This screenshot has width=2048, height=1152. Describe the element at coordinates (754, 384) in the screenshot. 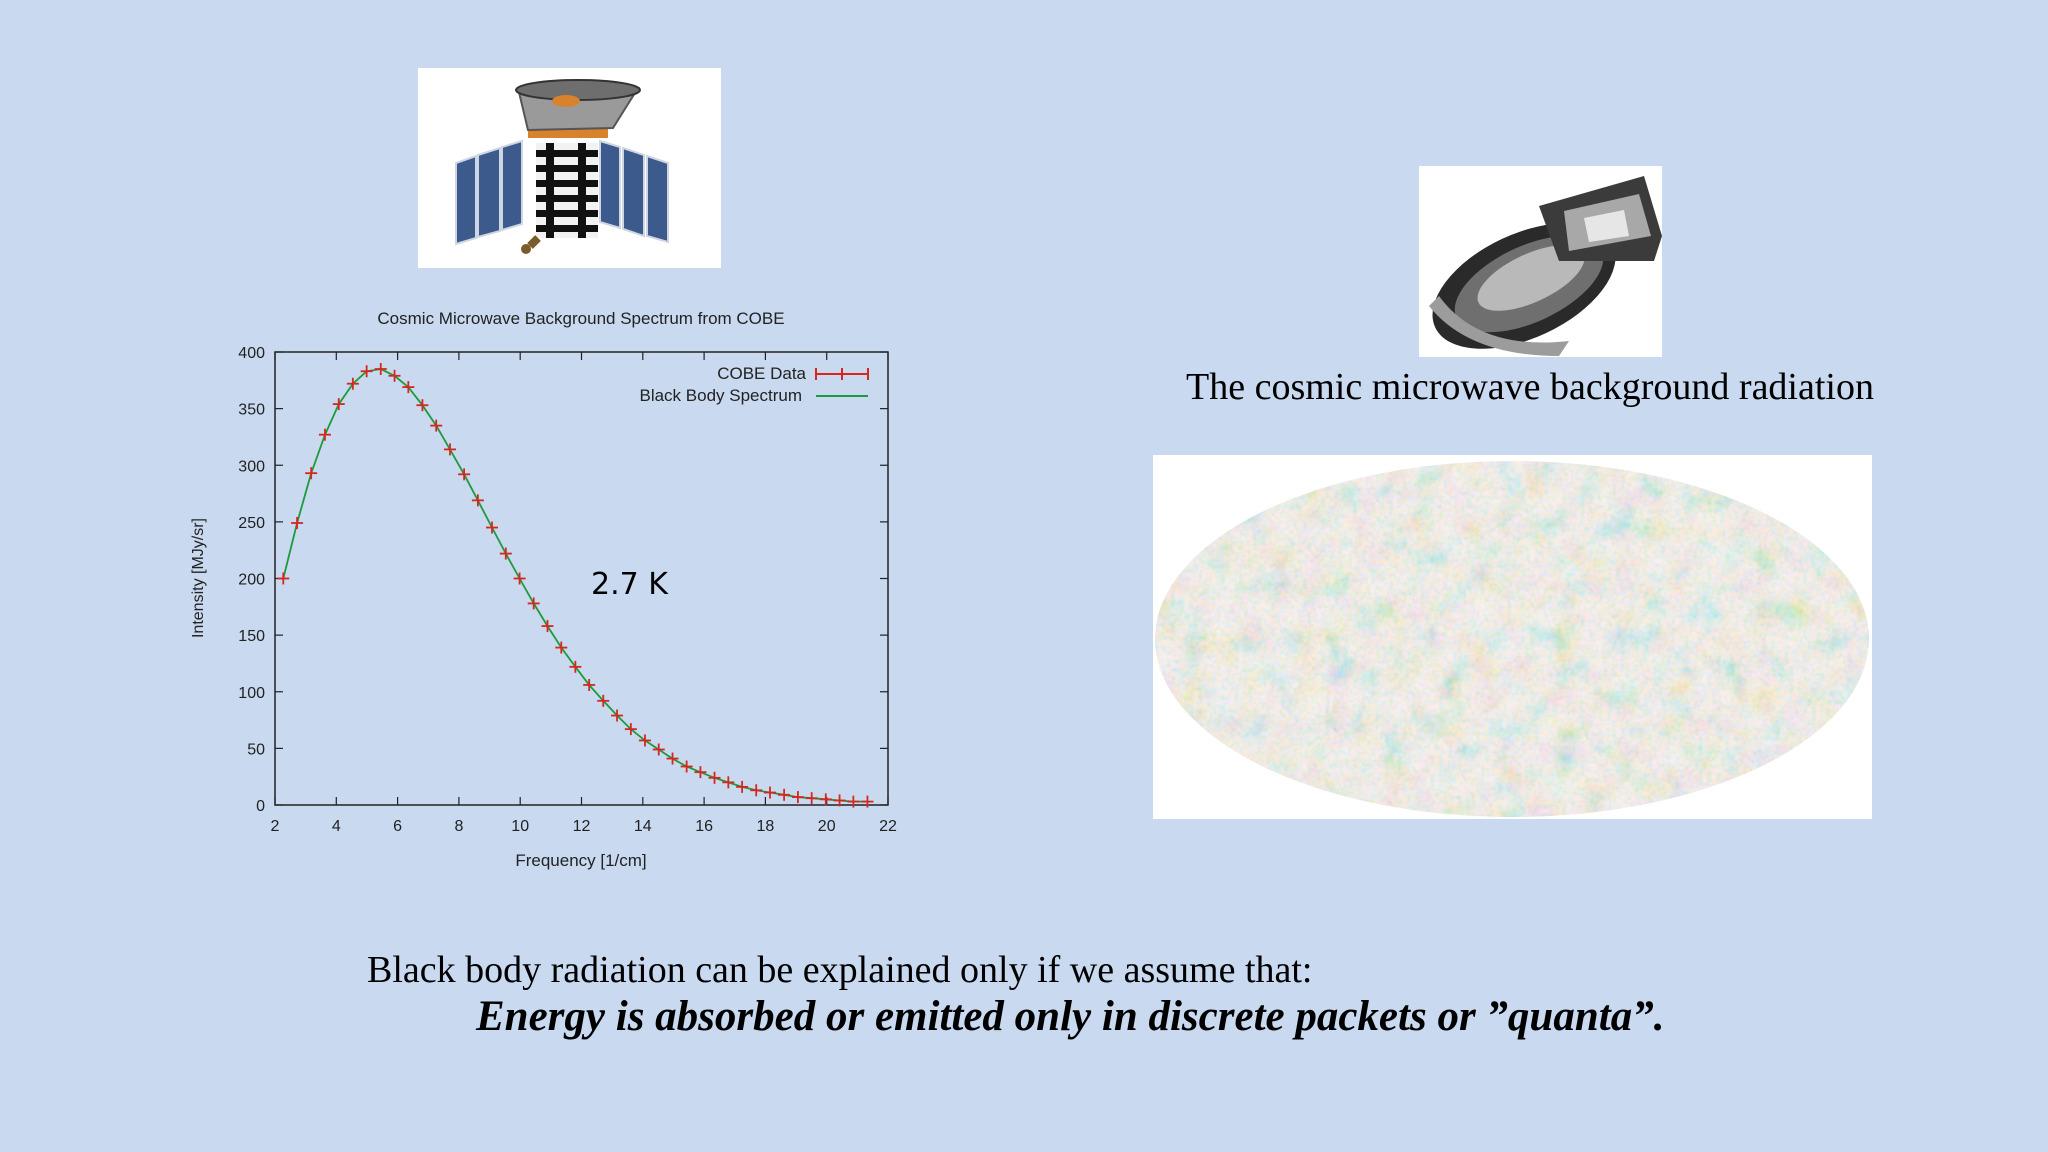

I see `legend: COBE Data Black Body Spectrum` at that location.